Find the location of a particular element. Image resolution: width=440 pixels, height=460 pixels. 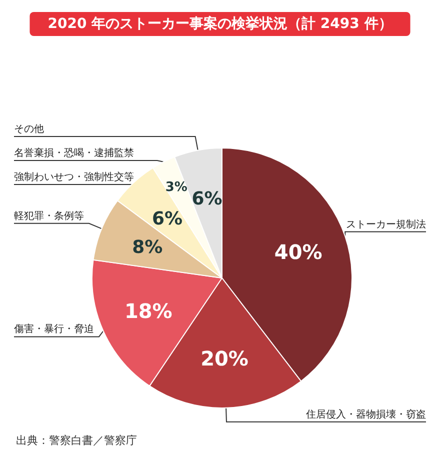

slice-label: 住居侵入・器物損壊・窃盗 is located at coordinates (366, 414).